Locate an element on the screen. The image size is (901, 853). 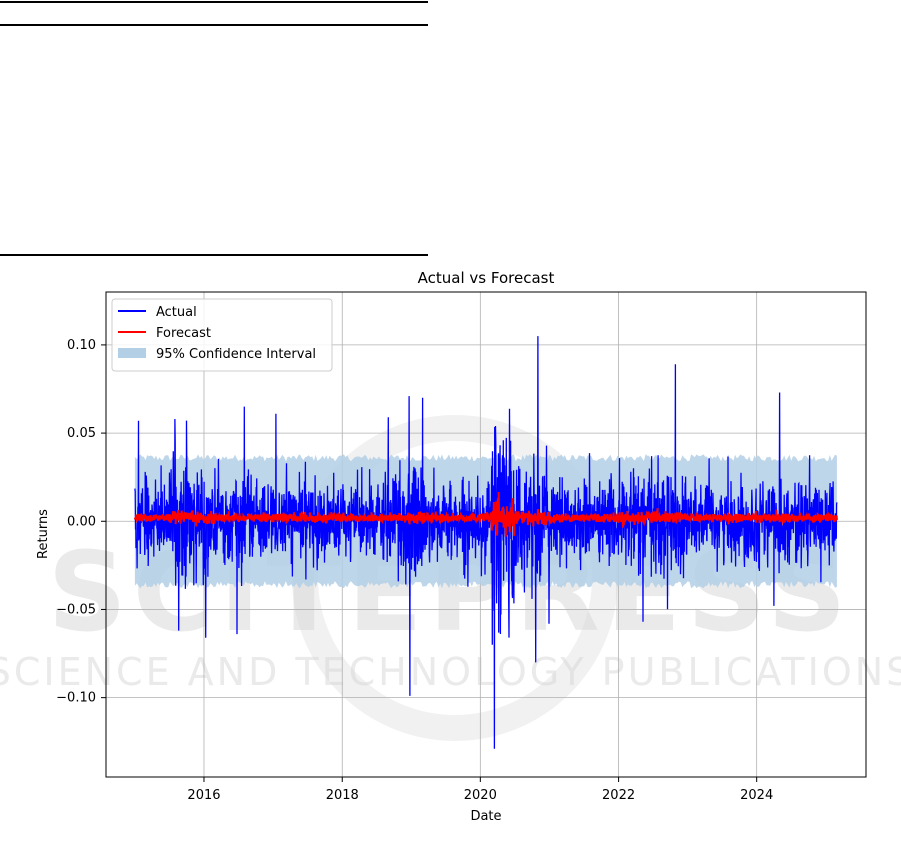
x-axis-title: Date is located at coordinates (485, 816).